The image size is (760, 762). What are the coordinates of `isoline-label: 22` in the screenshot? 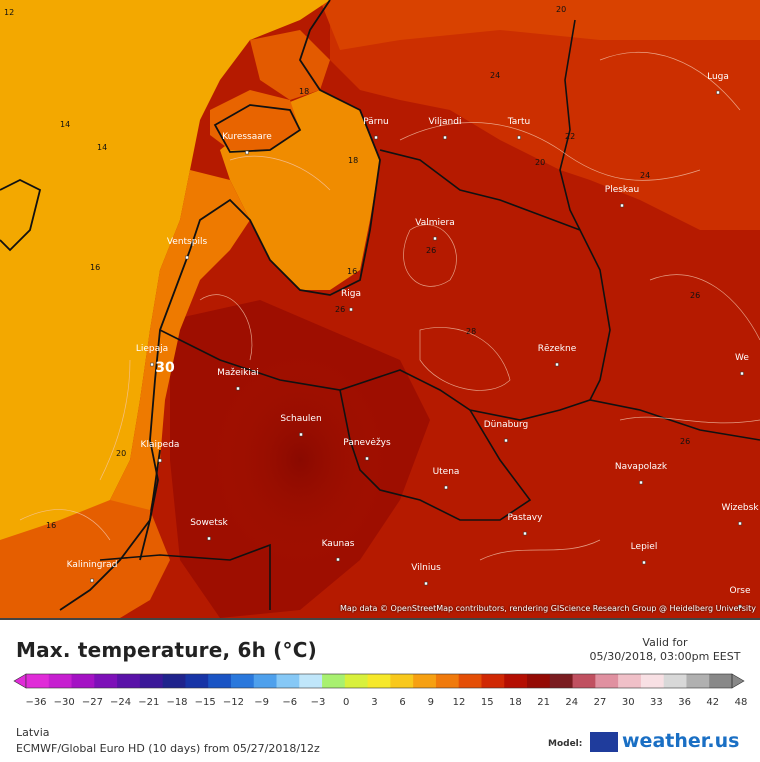 It's located at (570, 136).